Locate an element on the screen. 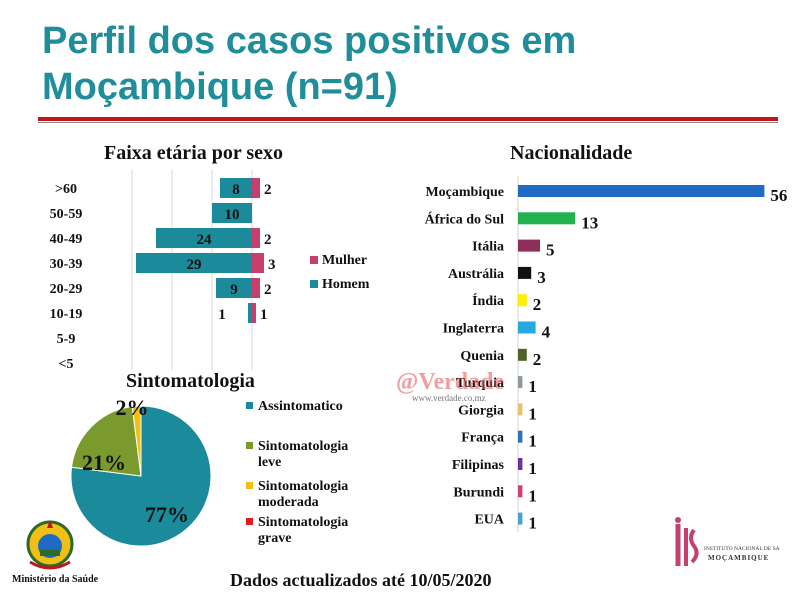 This screenshot has height=600, width=800. homem-value-label: 29 is located at coordinates (194, 265).